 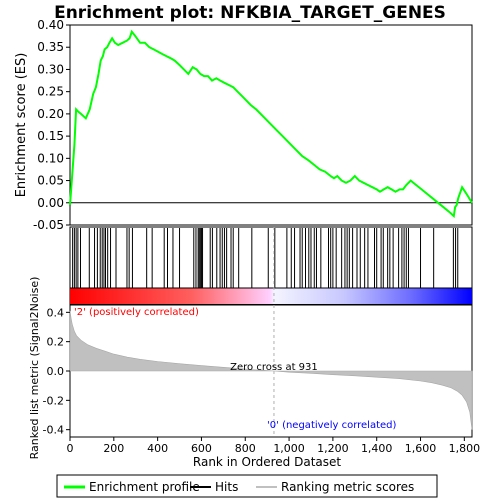 What do you see at coordinates (377, 448) in the screenshot?
I see `x-tick-label: 1,400` at bounding box center [377, 448].